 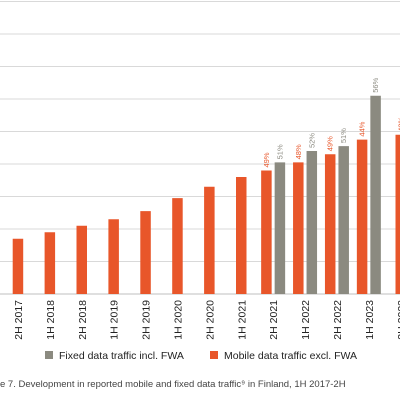 What do you see at coordinates (290, 356) in the screenshot?
I see `legend-label: Mobile data traffic excl. FWA` at bounding box center [290, 356].